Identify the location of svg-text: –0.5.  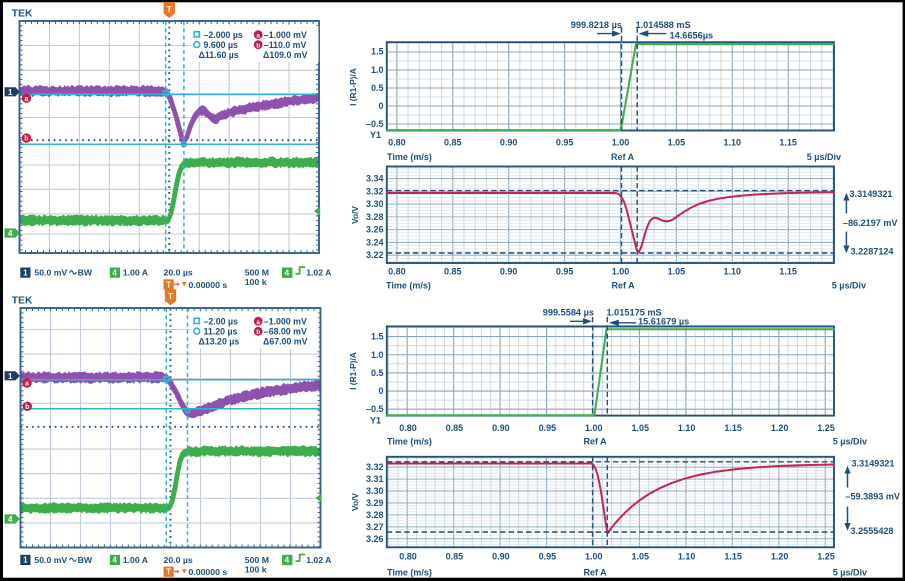
(375, 409).